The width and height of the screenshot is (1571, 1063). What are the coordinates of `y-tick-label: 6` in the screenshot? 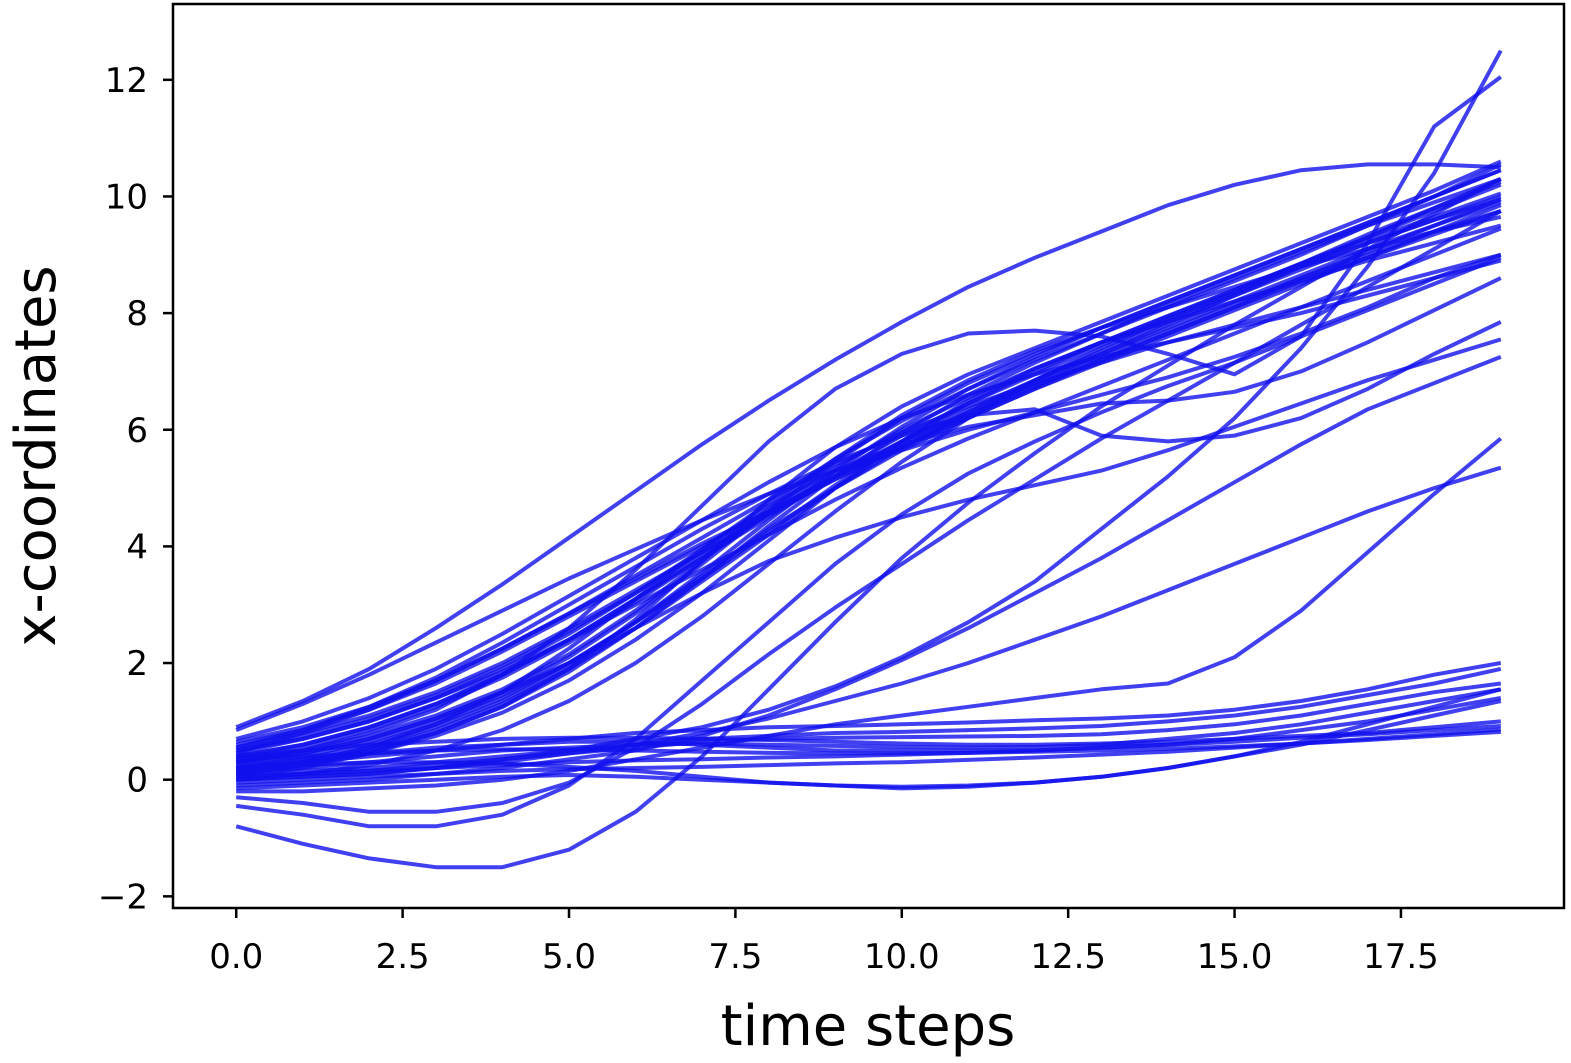 It's located at (137, 431).